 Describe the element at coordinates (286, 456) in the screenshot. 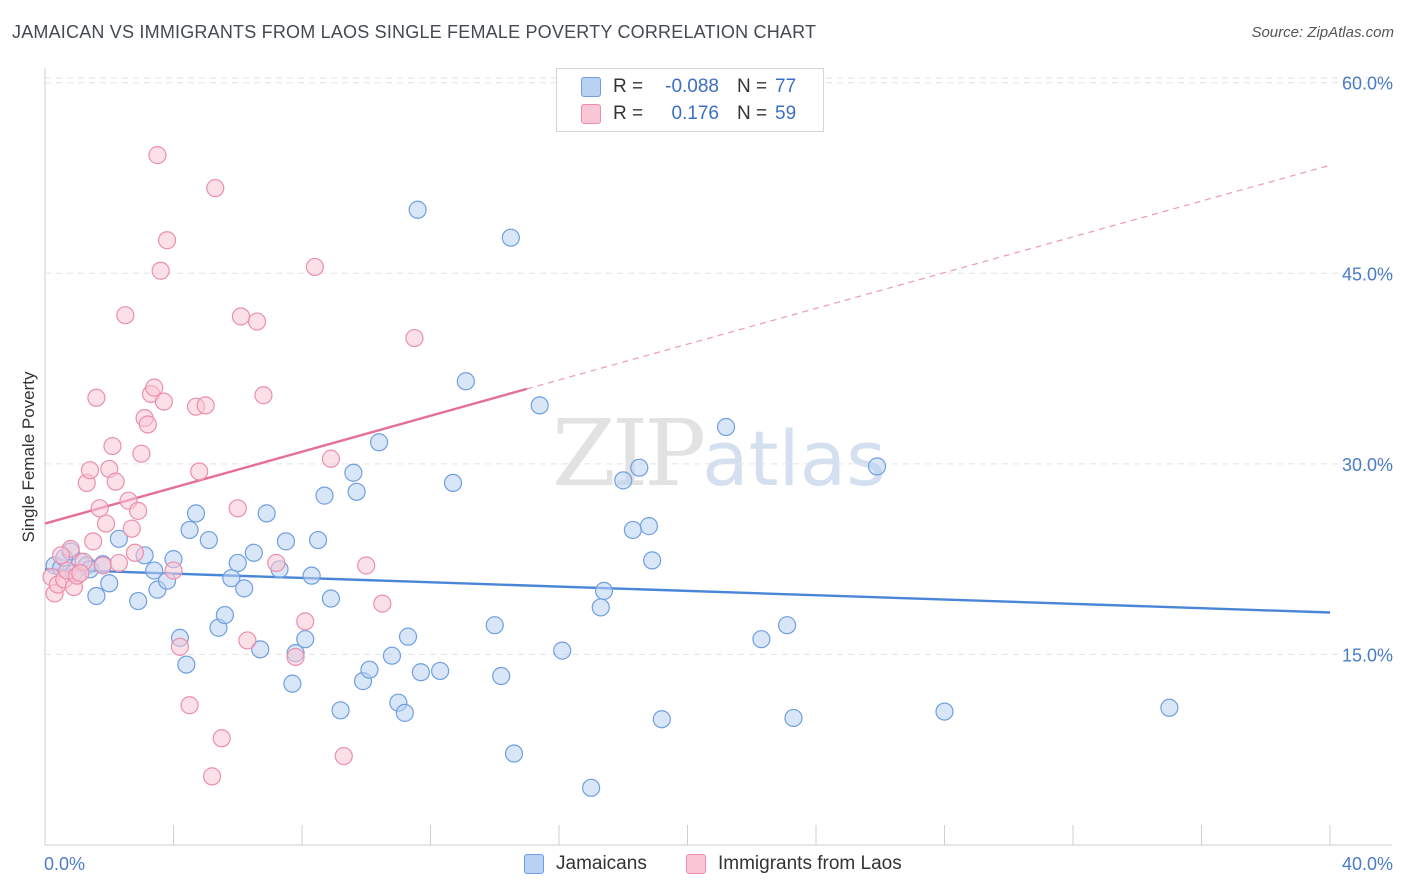

I see `trend-line-laos` at that location.